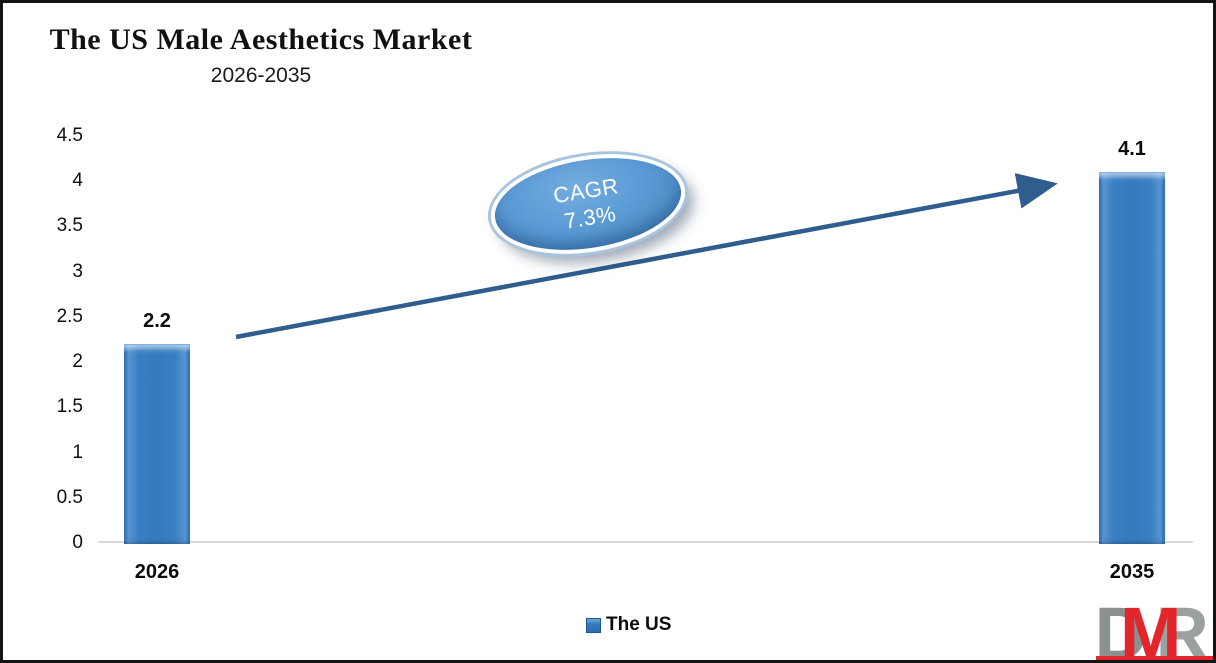 This screenshot has height=663, width=1216. What do you see at coordinates (1150, 627) in the screenshot?
I see `logo-letter-m: M` at bounding box center [1150, 627].